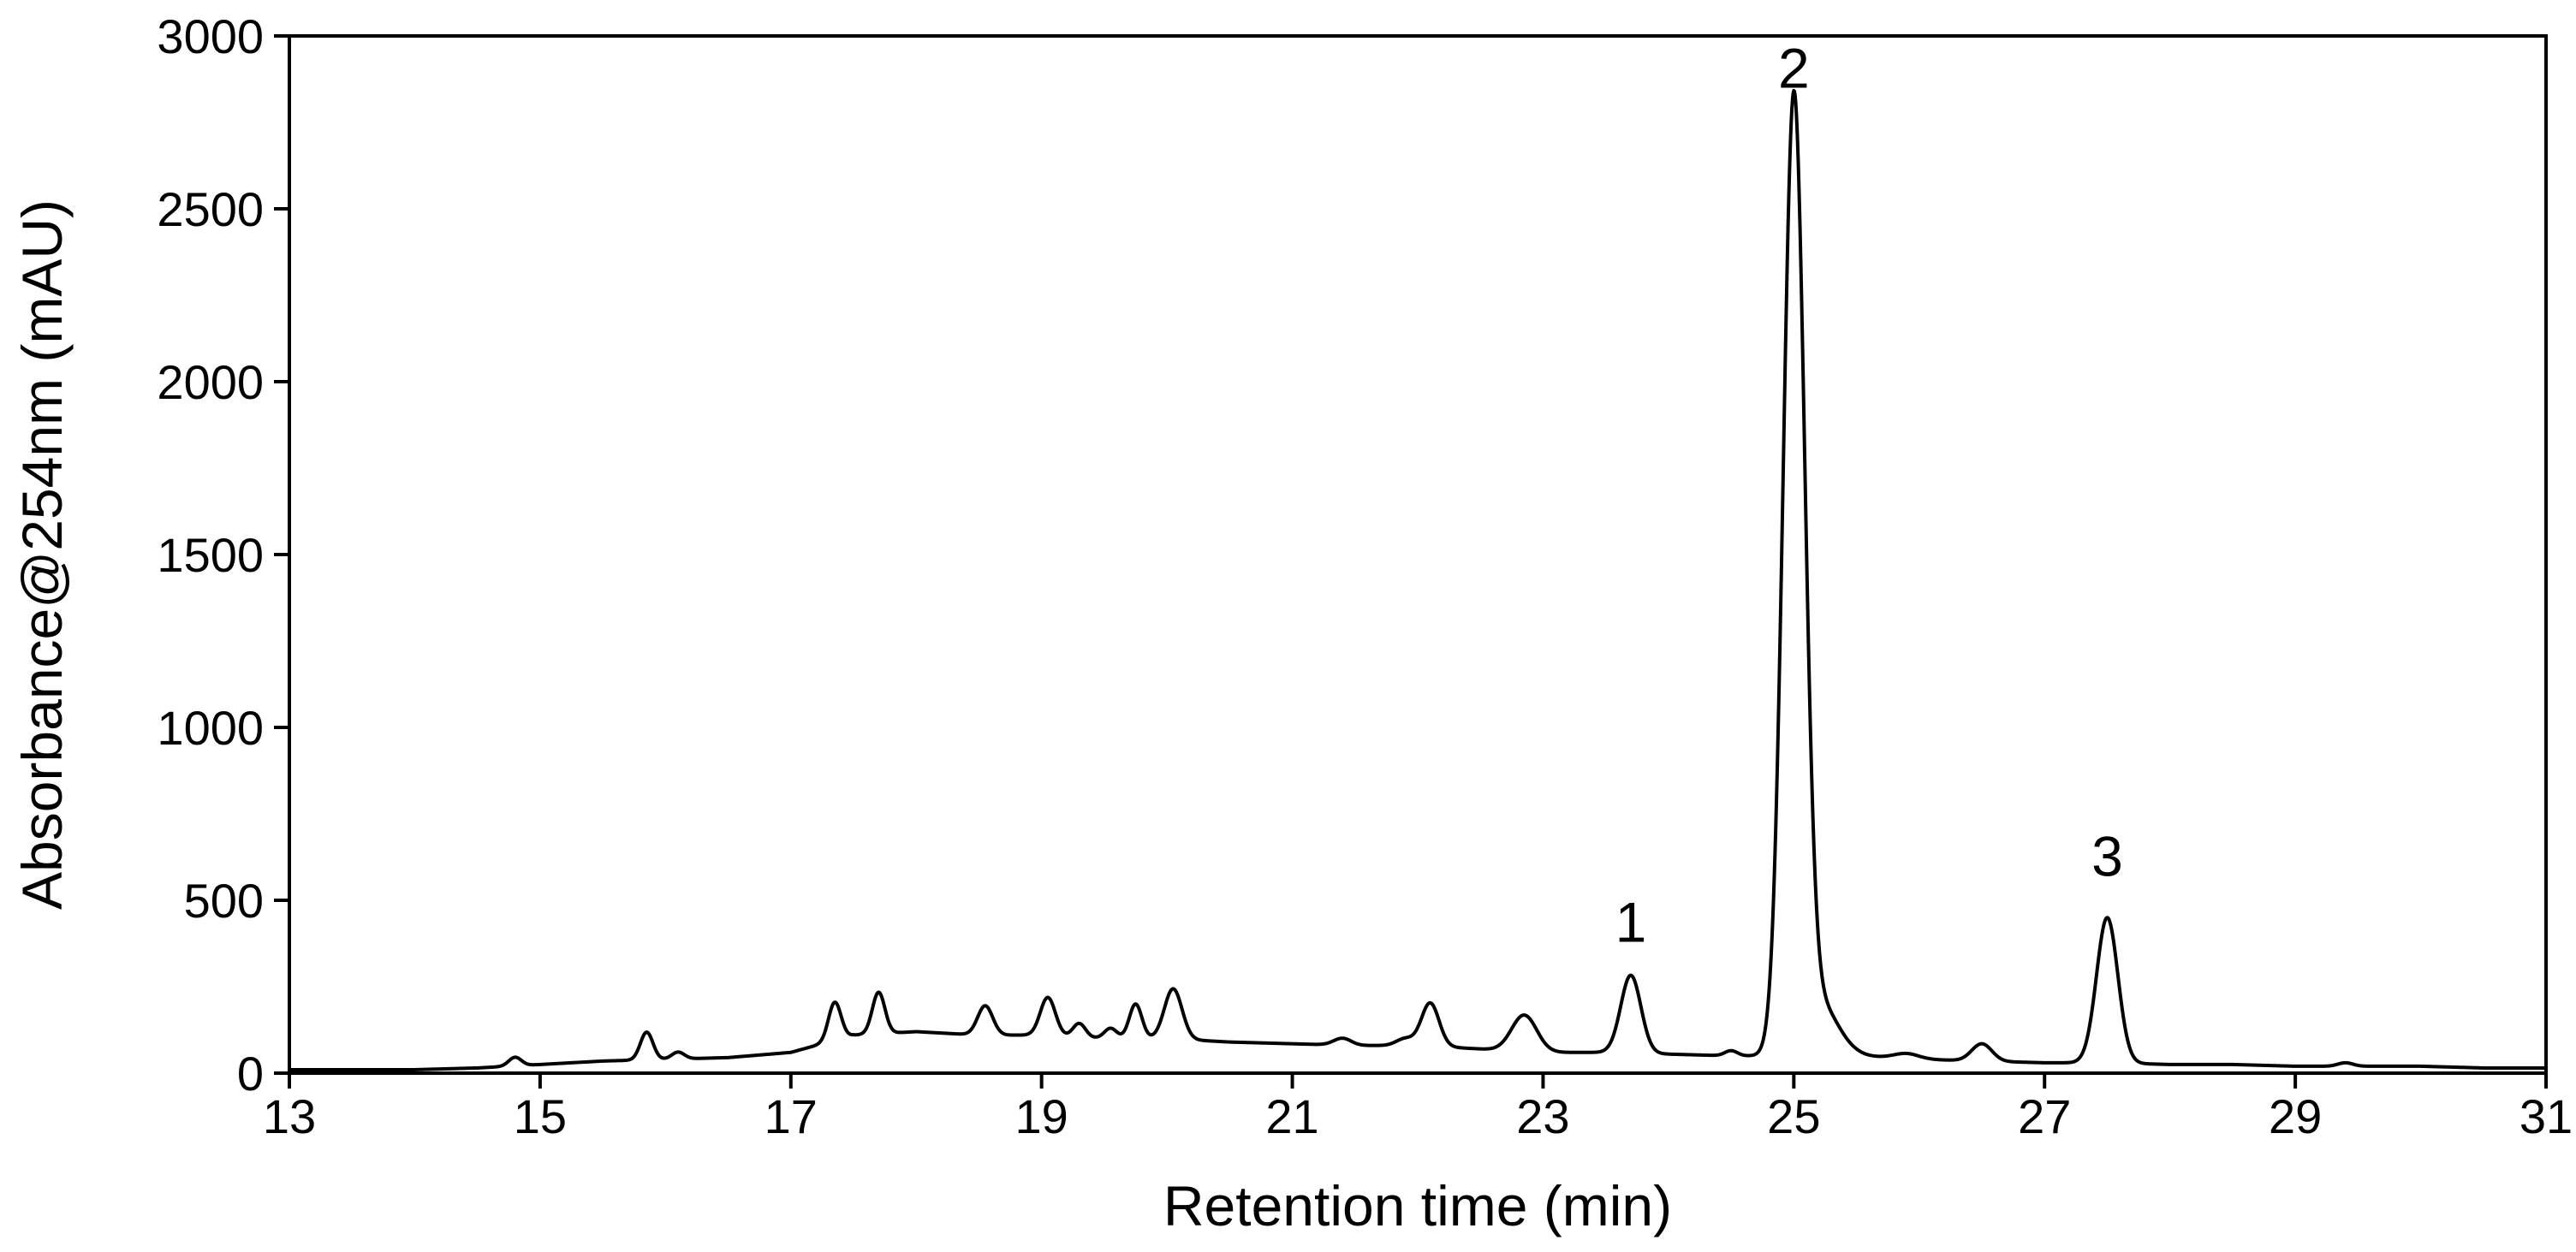 The height and width of the screenshot is (1252, 2576). I want to click on x-tick-label: 31, so click(2546, 1116).